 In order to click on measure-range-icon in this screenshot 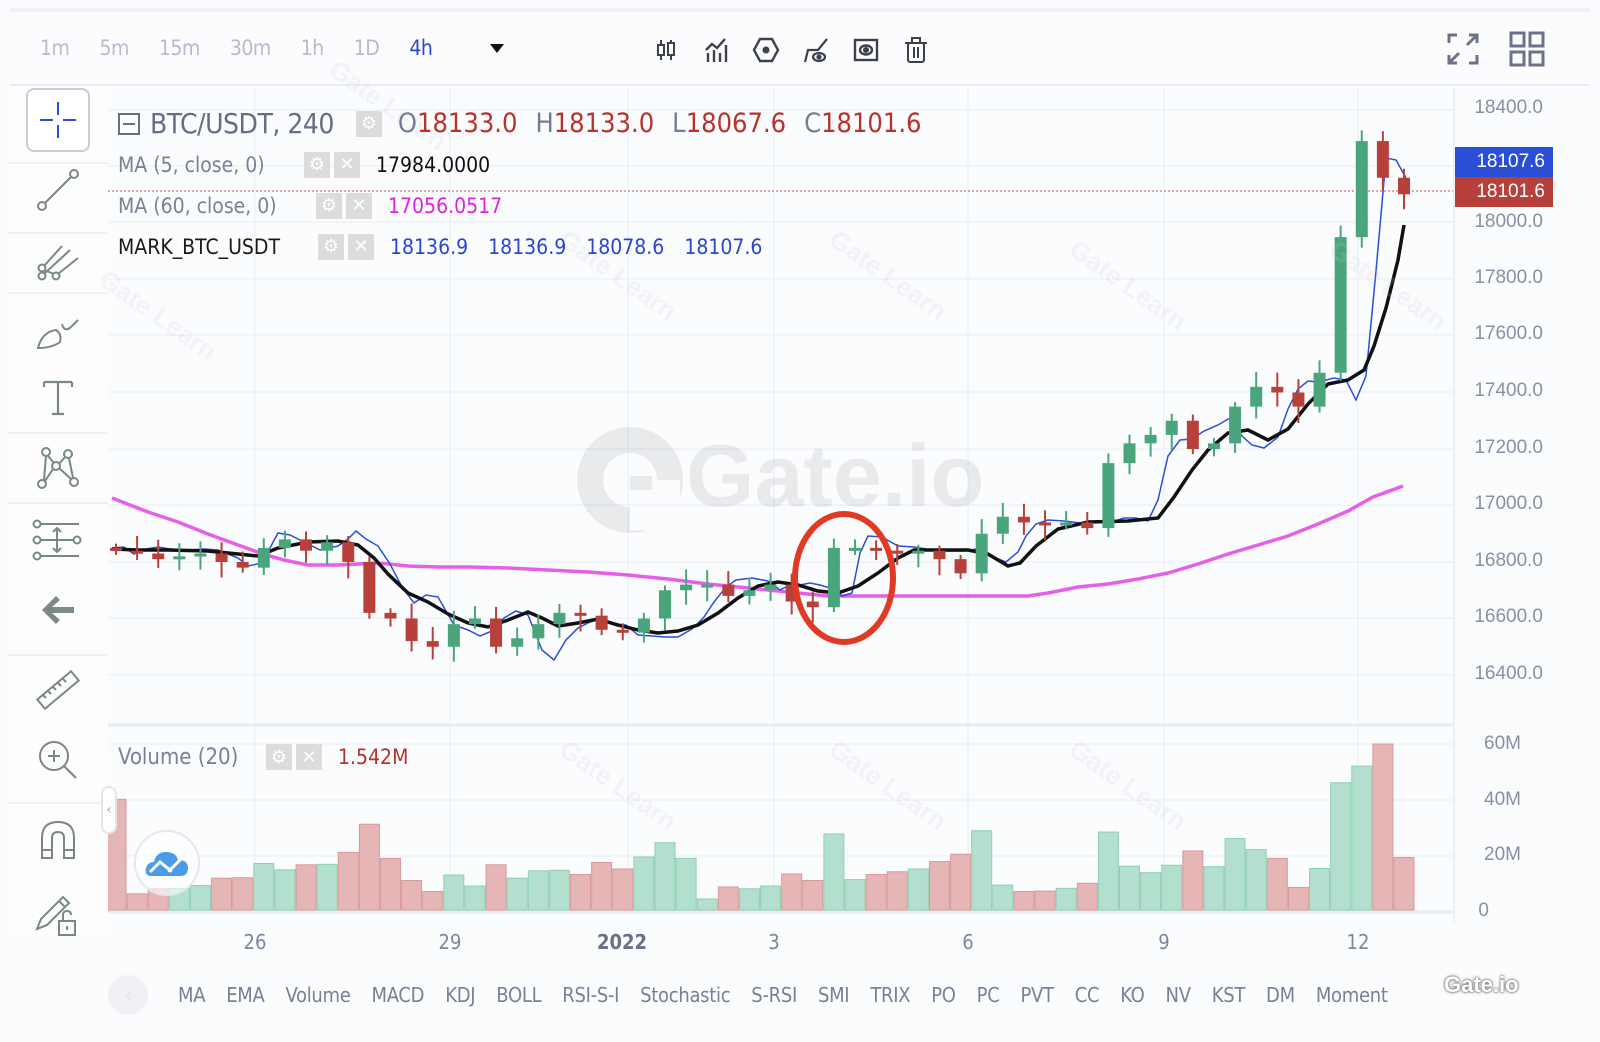, I will do `click(58, 540)`.